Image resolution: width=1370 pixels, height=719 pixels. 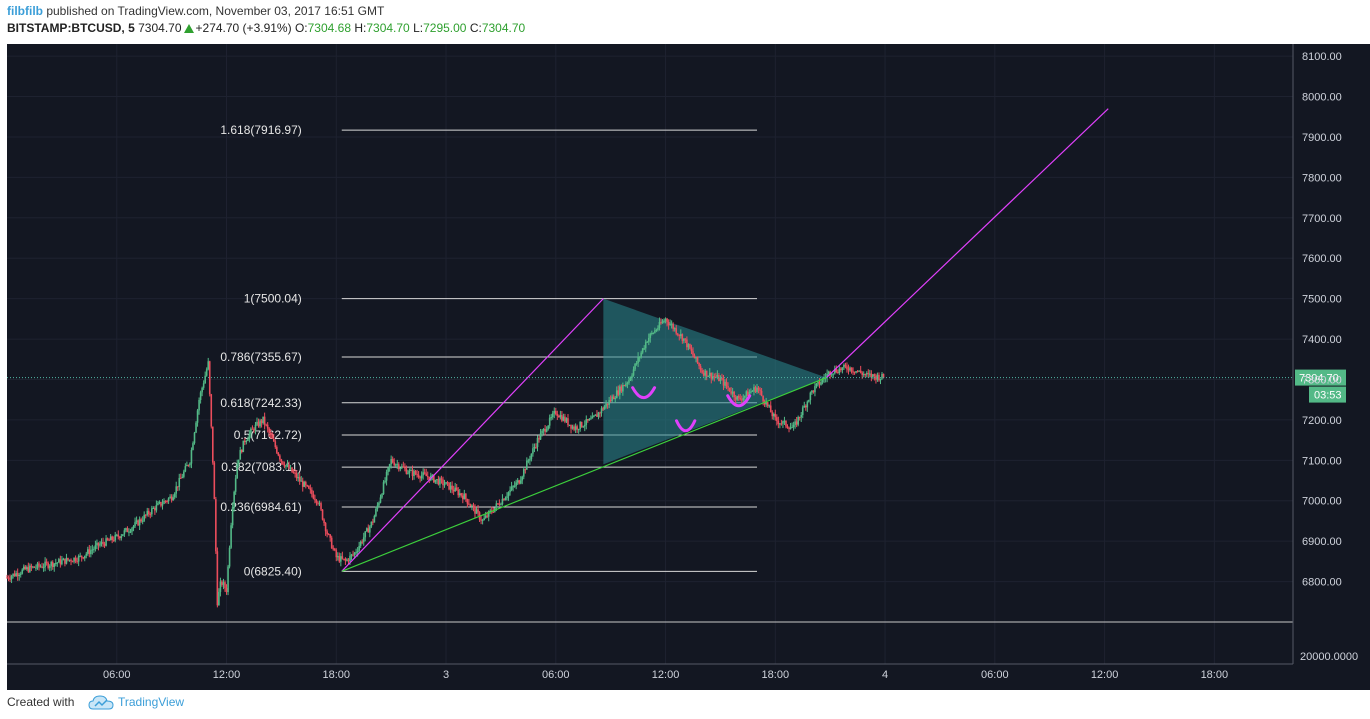 I want to click on tradingview-link: TradingView, so click(x=151, y=702).